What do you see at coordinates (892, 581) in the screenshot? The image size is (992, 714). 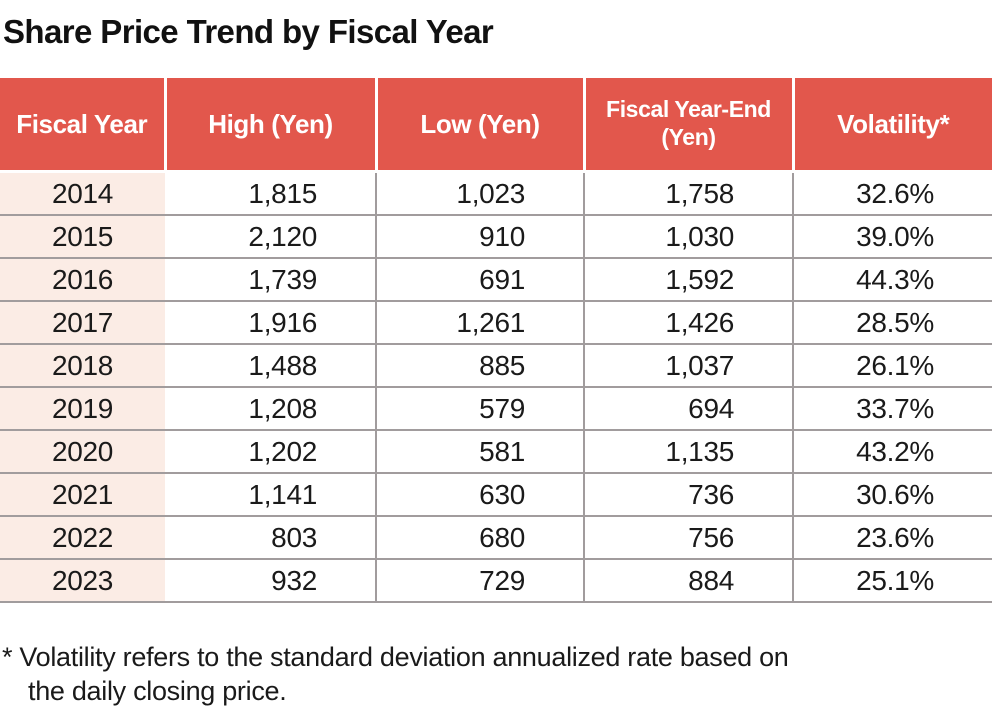 I see `cell-volatility: 25.1%` at bounding box center [892, 581].